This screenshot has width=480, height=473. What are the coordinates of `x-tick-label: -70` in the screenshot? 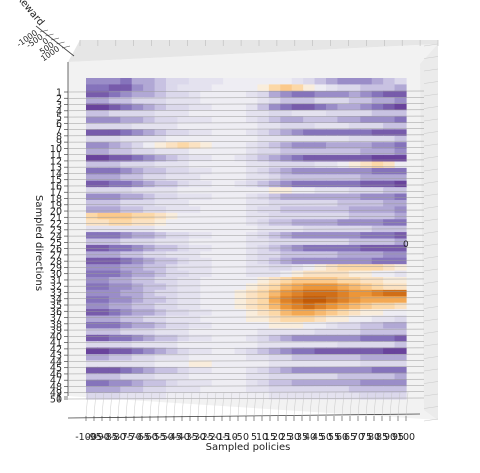 It's located at (134, 437).